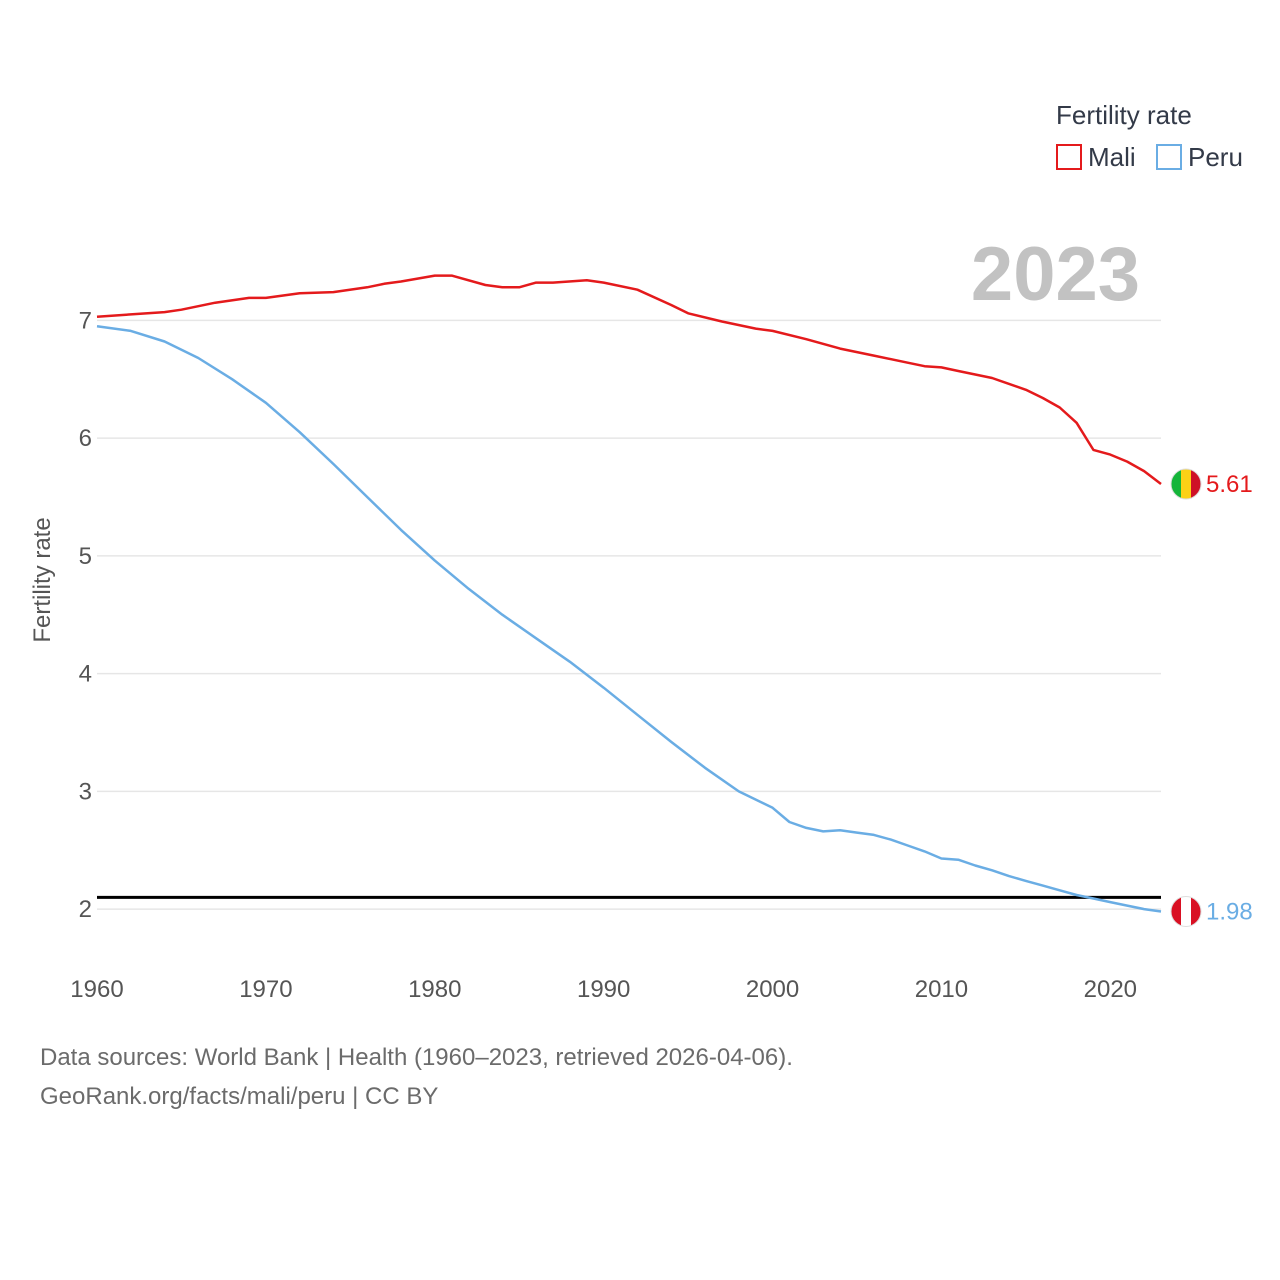  I want to click on end-value-label-mali: 5.61, so click(1229, 484).